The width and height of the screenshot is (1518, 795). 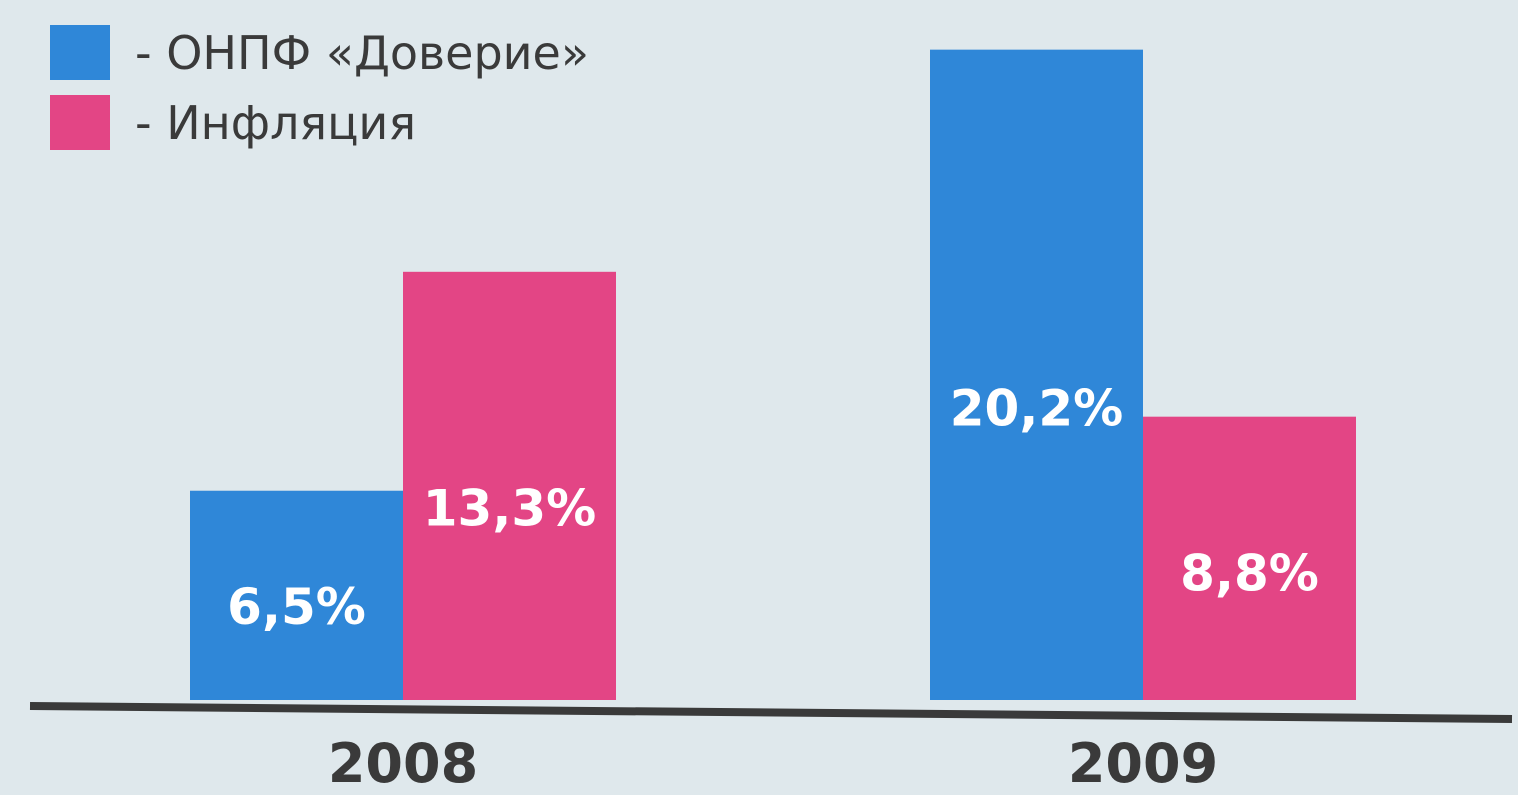 What do you see at coordinates (319, 87) in the screenshot?
I see `legend: - ОНПФ «Доверие» - Инфляция` at bounding box center [319, 87].